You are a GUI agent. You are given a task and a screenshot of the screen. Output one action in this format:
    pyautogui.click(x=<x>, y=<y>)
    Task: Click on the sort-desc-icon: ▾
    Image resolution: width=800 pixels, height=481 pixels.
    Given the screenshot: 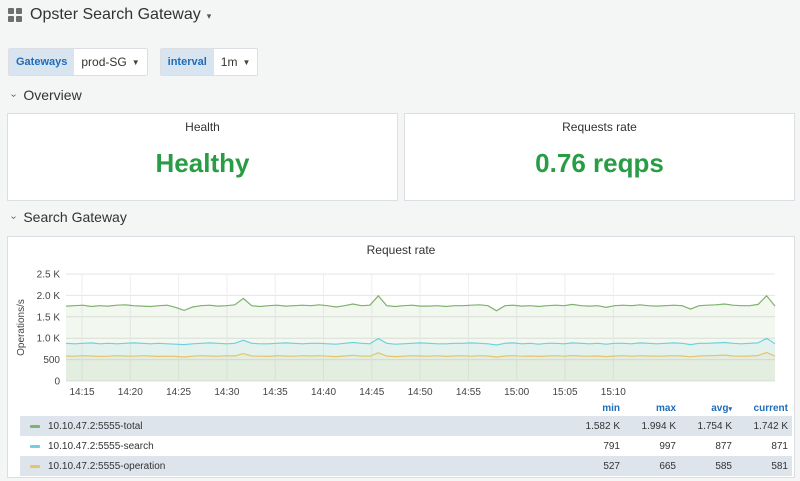 What is the action you would take?
    pyautogui.click(x=730, y=409)
    